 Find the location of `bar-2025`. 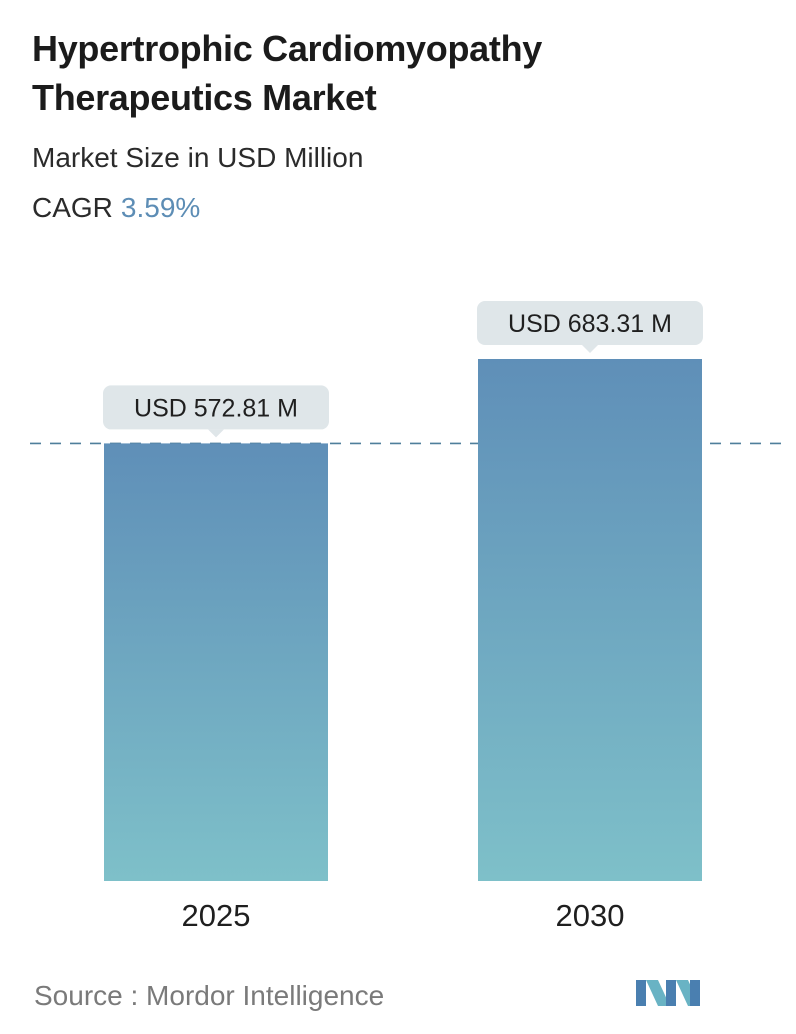

bar-2025 is located at coordinates (216, 662).